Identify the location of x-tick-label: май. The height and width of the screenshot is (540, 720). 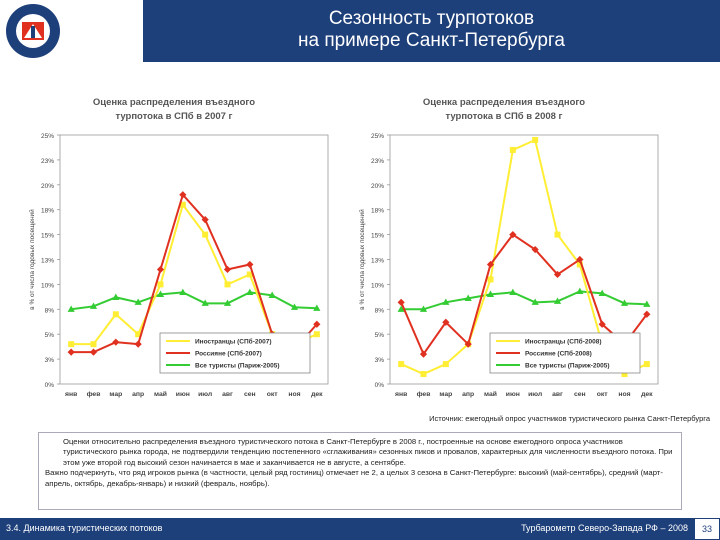
(160, 394).